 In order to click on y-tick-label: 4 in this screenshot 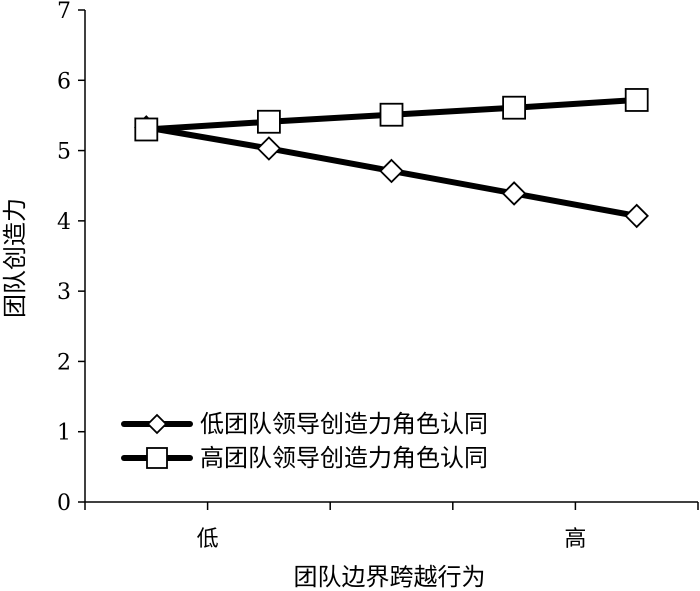, I will do `click(64, 222)`.